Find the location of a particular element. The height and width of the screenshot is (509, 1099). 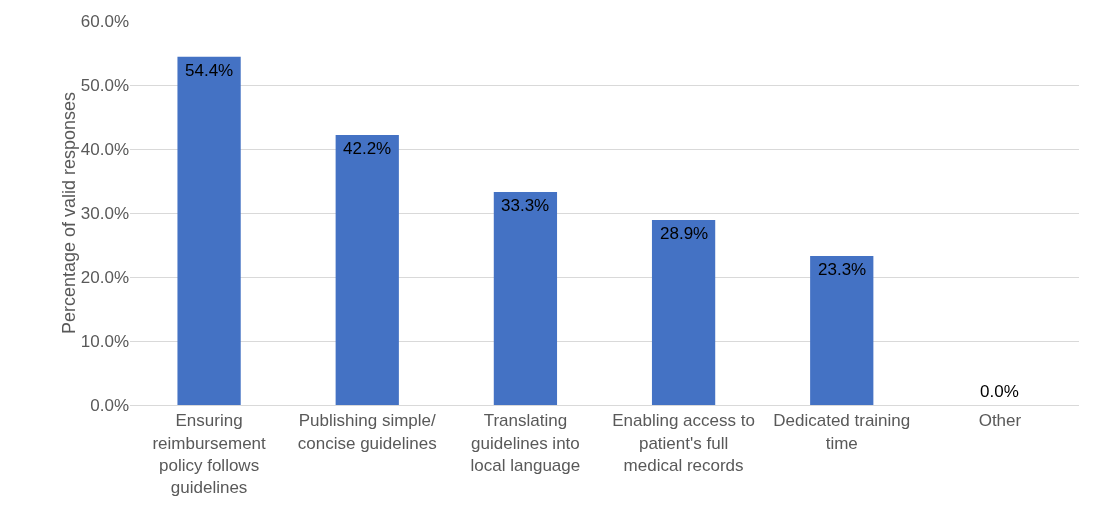

x-tick-label: Dedicated training time is located at coordinates (842, 432).